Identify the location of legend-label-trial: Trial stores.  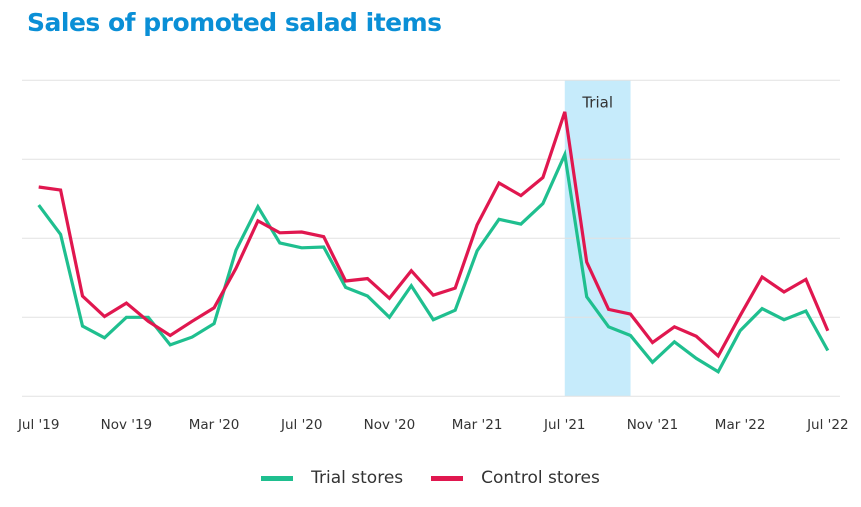
(357, 478).